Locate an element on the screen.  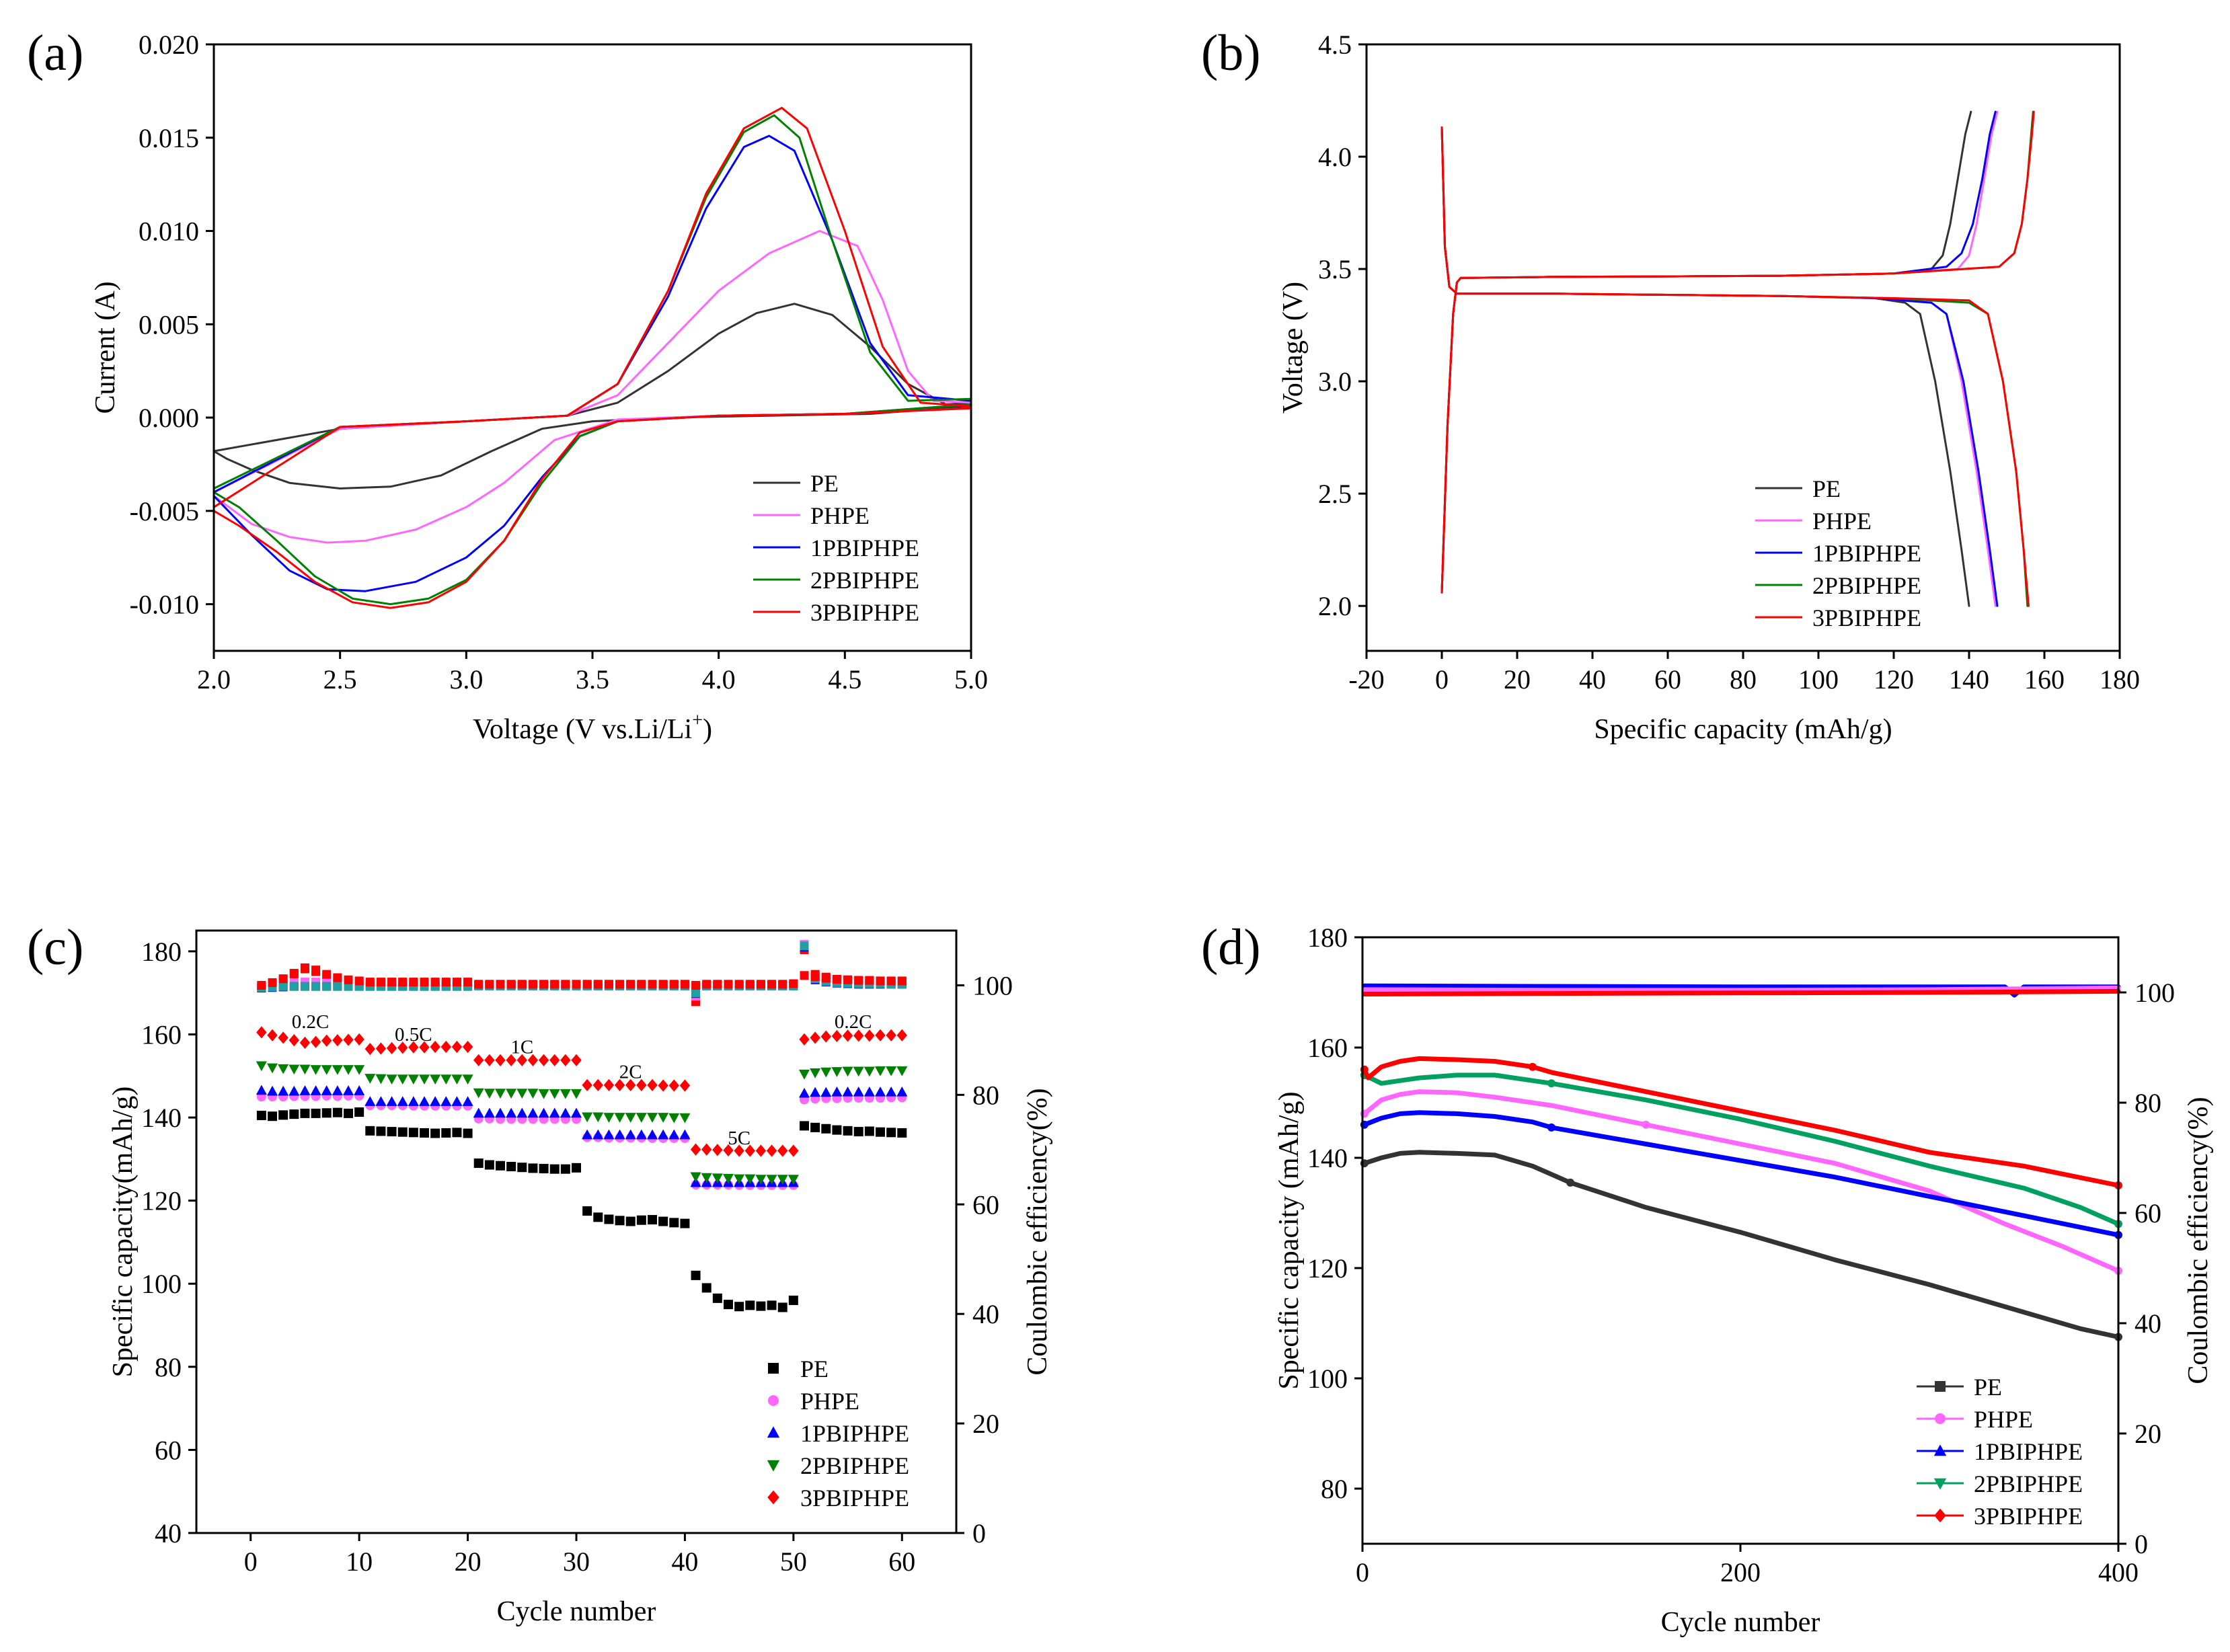
rate-label: 1C is located at coordinates (521, 1047).